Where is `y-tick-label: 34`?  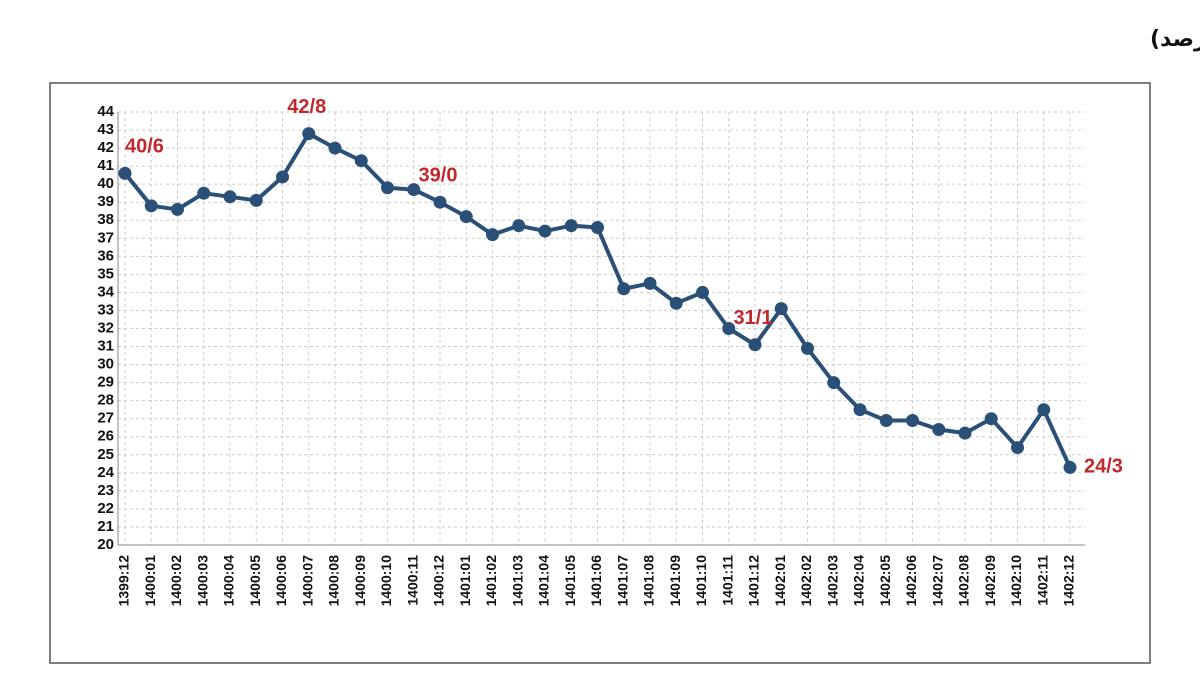 y-tick-label: 34 is located at coordinates (105, 291).